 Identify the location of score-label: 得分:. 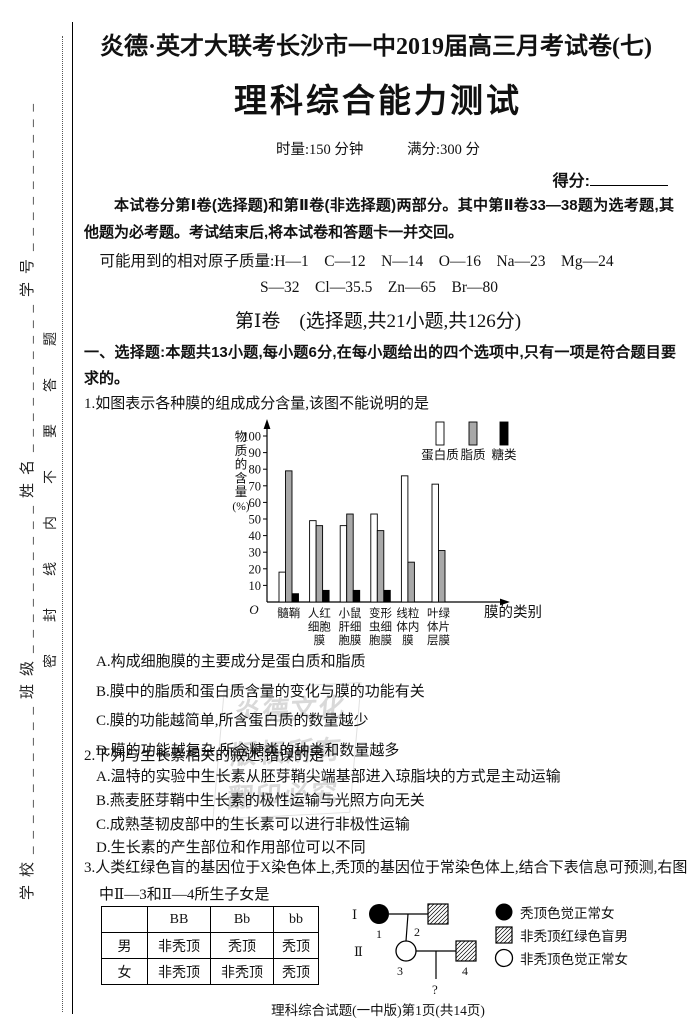
(571, 181).